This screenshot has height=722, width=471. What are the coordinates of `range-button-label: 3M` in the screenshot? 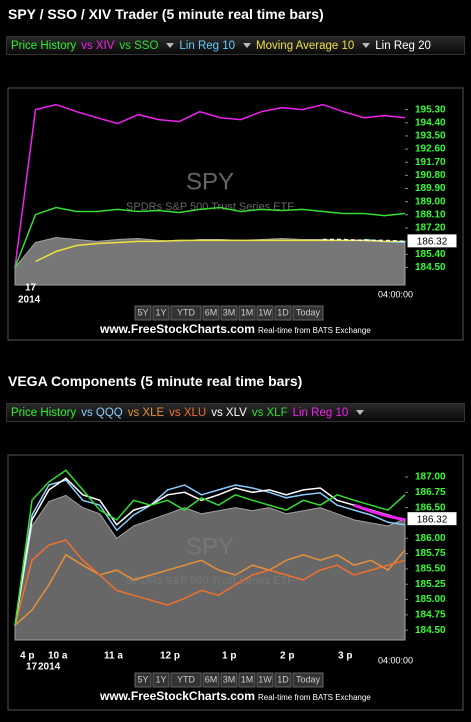 It's located at (229, 312).